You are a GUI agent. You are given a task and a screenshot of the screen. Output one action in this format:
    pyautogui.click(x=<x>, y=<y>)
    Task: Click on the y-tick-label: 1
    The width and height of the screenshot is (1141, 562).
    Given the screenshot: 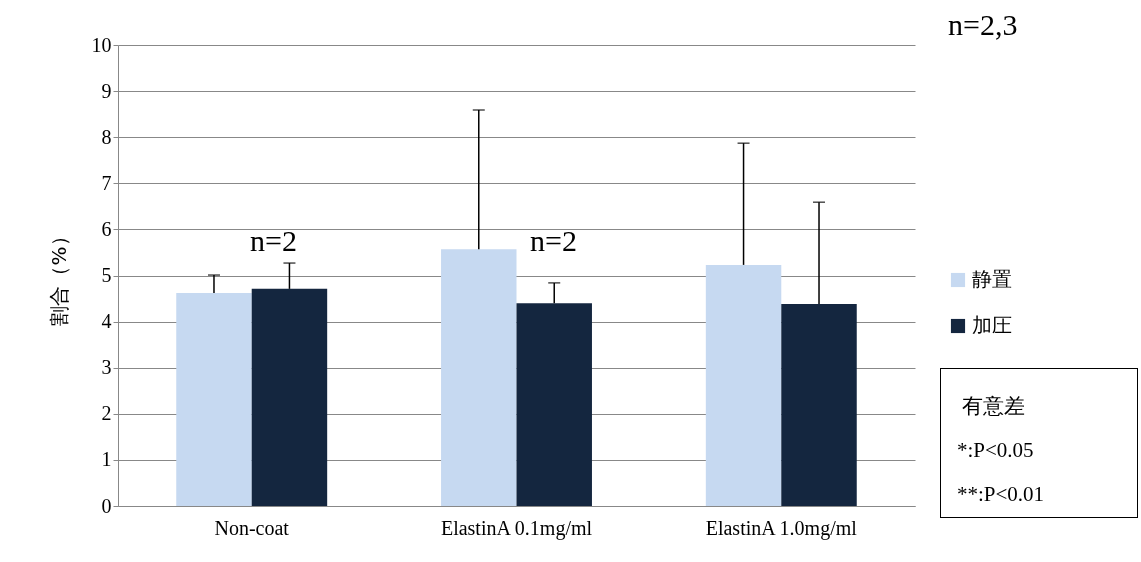 What is the action you would take?
    pyautogui.click(x=106, y=459)
    